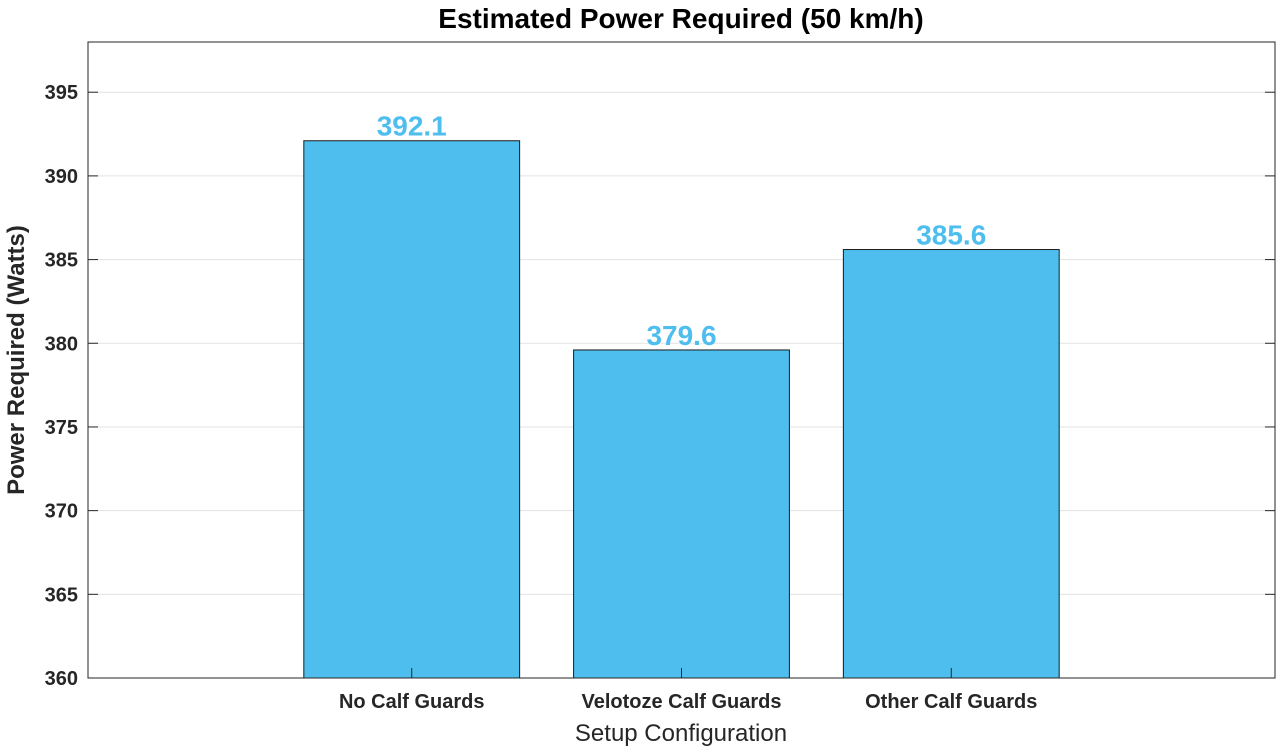  What do you see at coordinates (61, 177) in the screenshot?
I see `y-tick-label: 390` at bounding box center [61, 177].